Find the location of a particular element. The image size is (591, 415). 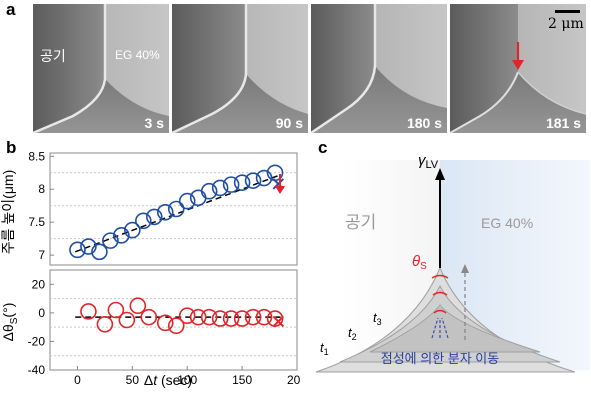

bottom-frame is located at coordinates (173, 320).